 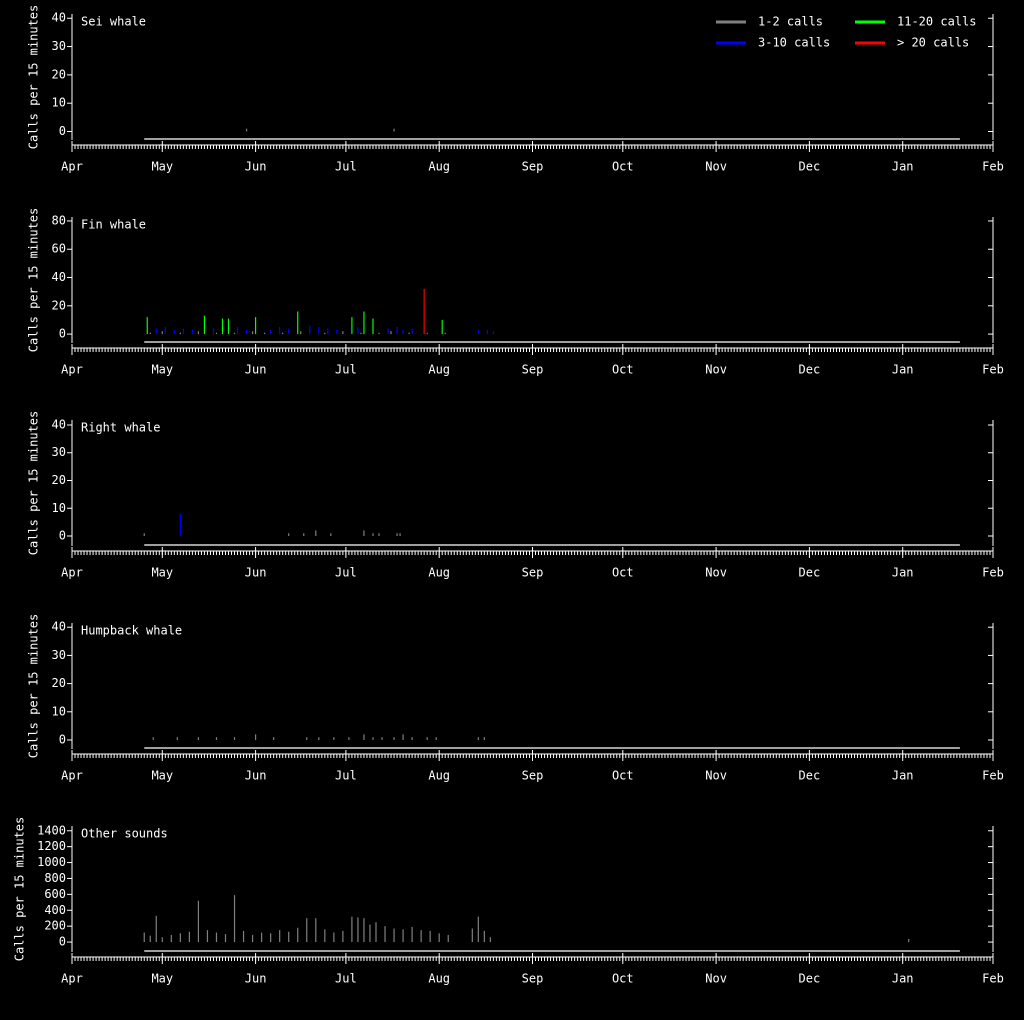 I want to click on y-tick-label: 1000, so click(x=51, y=862).